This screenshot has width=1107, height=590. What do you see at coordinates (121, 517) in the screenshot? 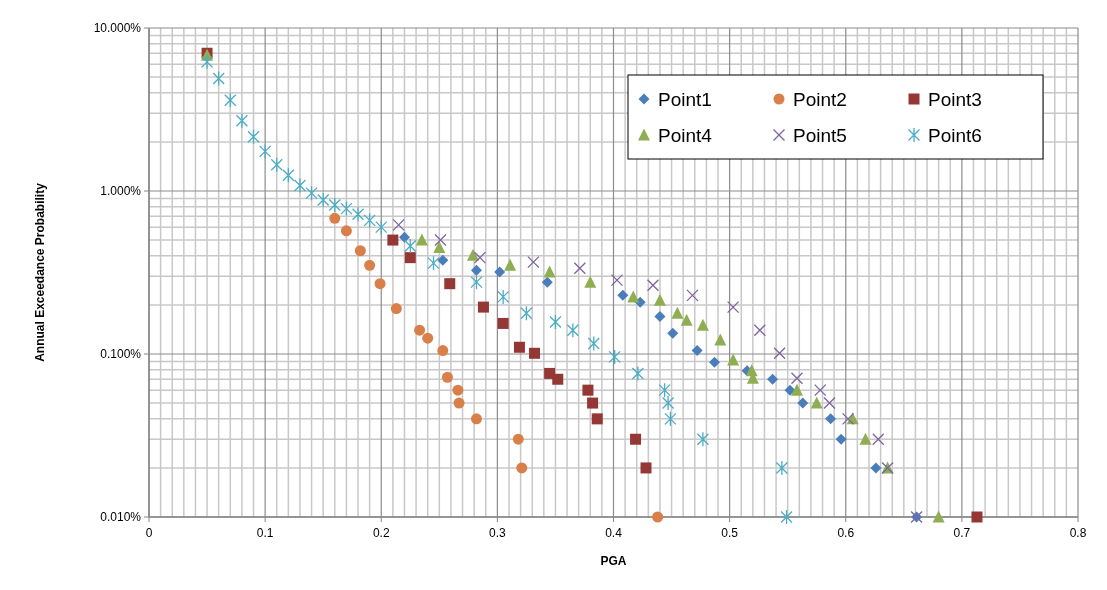
I see `y-tick-label: 0.010%` at bounding box center [121, 517].